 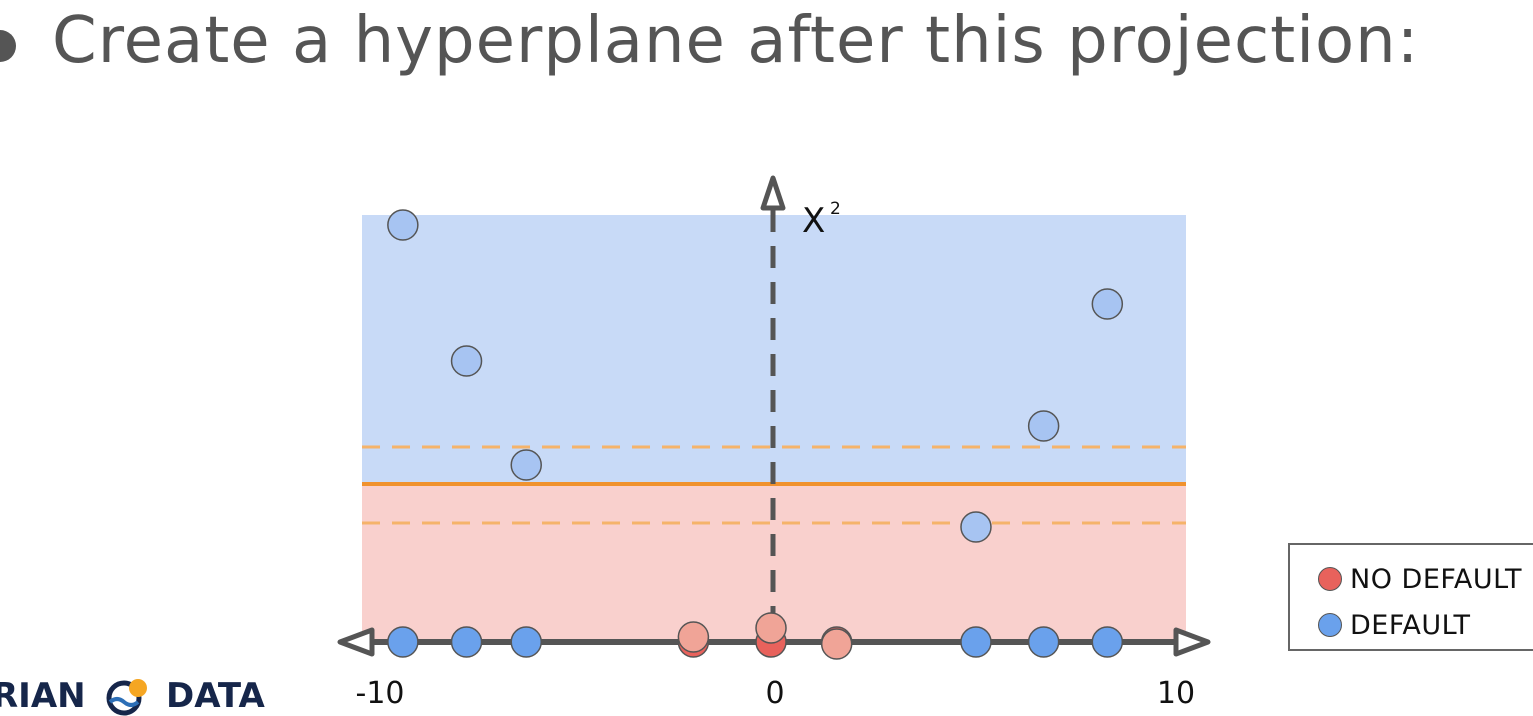 I want to click on legend-label-no-default: NO DEFAULT, so click(x=1436, y=579).